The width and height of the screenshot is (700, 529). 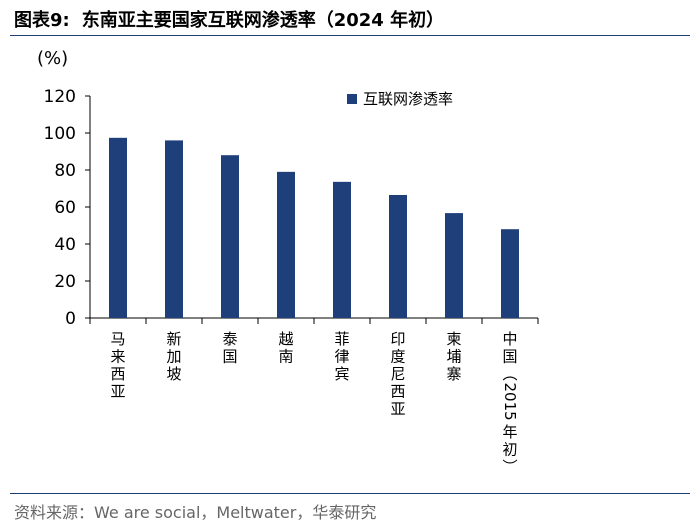 I want to click on x-category-label: 印度尼西亚, so click(x=397, y=374).